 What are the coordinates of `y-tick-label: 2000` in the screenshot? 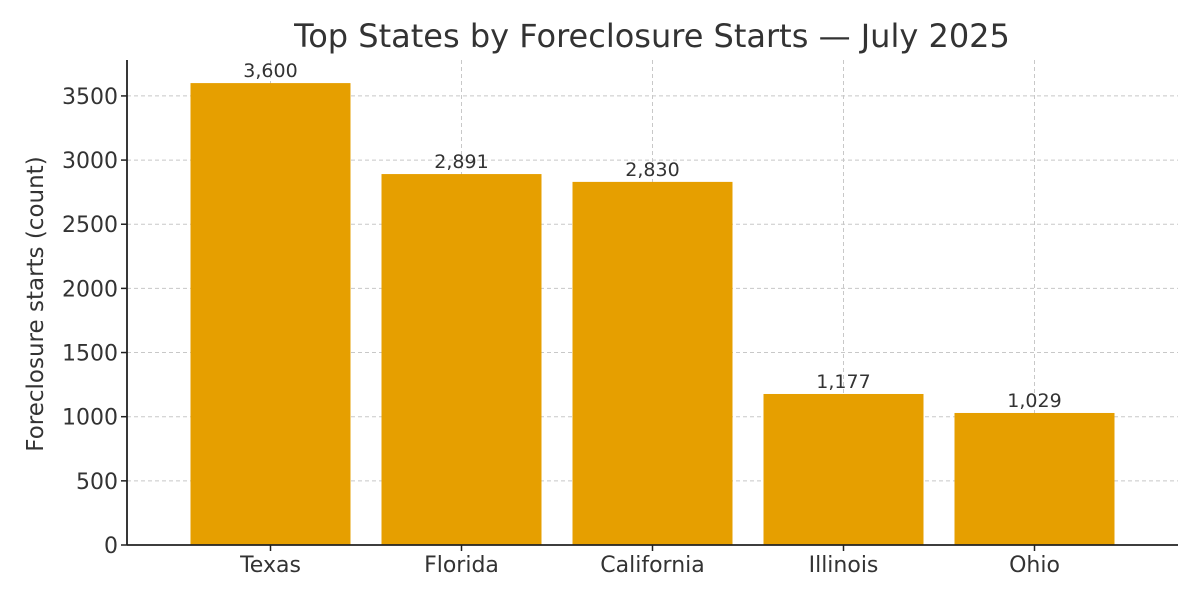 It's located at (90, 289).